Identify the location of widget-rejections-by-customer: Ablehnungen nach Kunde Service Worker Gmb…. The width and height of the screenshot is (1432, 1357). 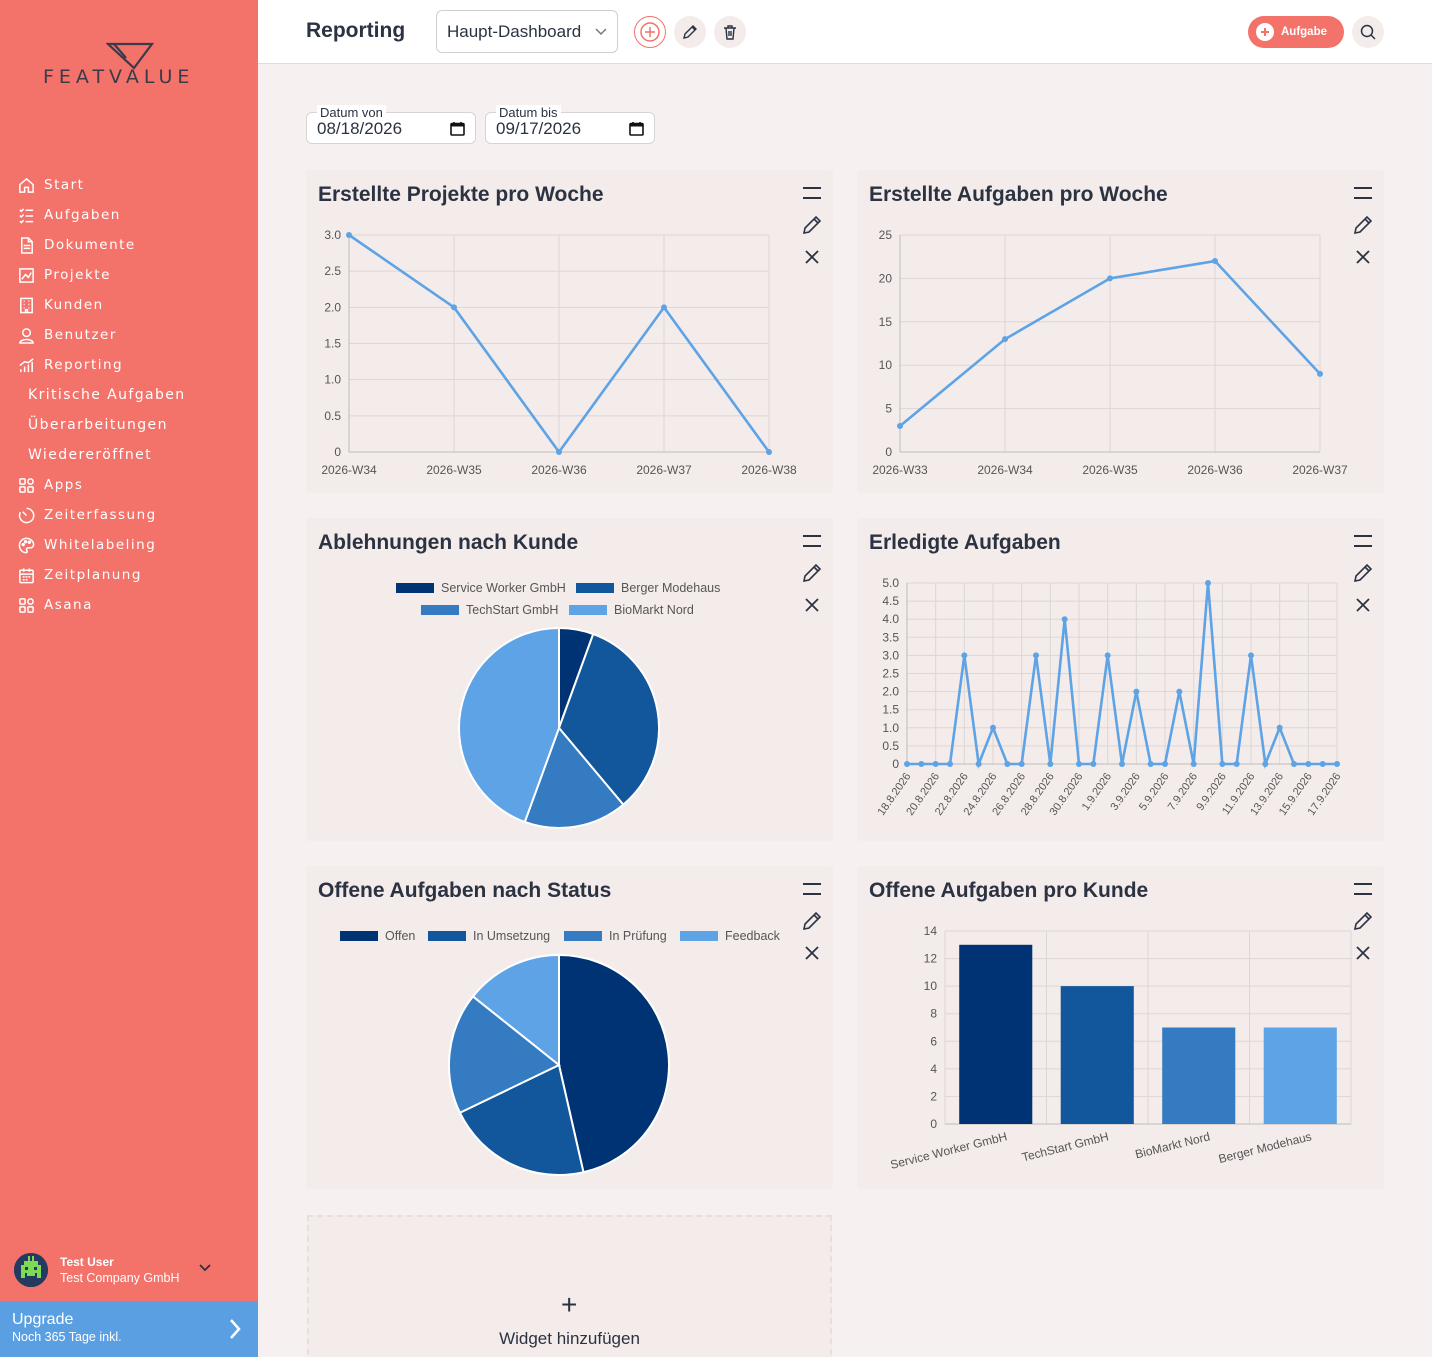
(569, 679).